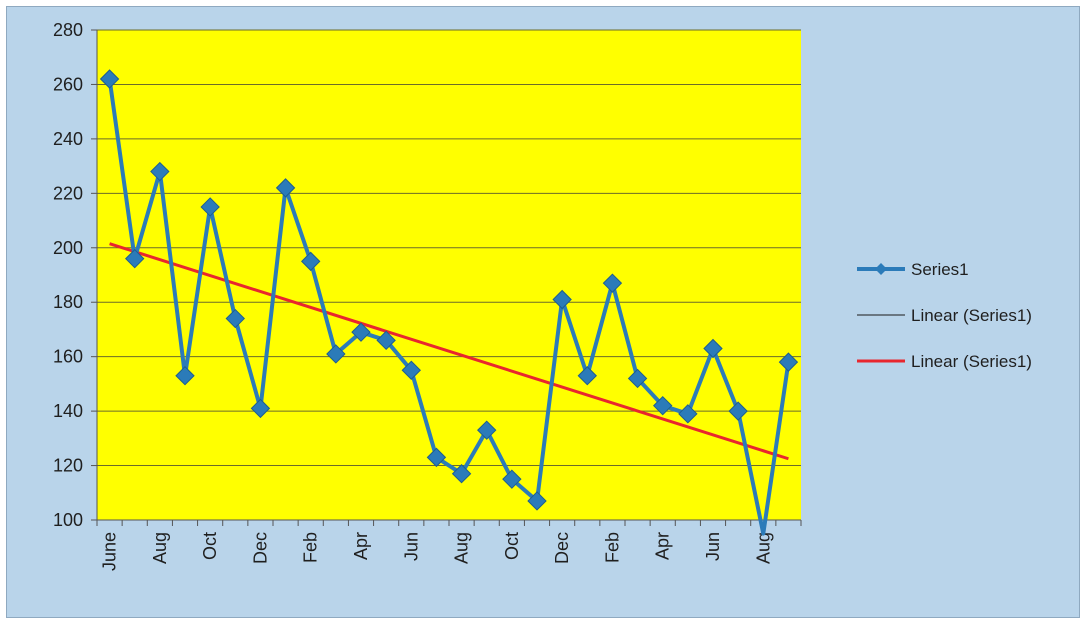 This screenshot has width=1088, height=625. What do you see at coordinates (940, 269) in the screenshot?
I see `legend-label-series1: Series1` at bounding box center [940, 269].